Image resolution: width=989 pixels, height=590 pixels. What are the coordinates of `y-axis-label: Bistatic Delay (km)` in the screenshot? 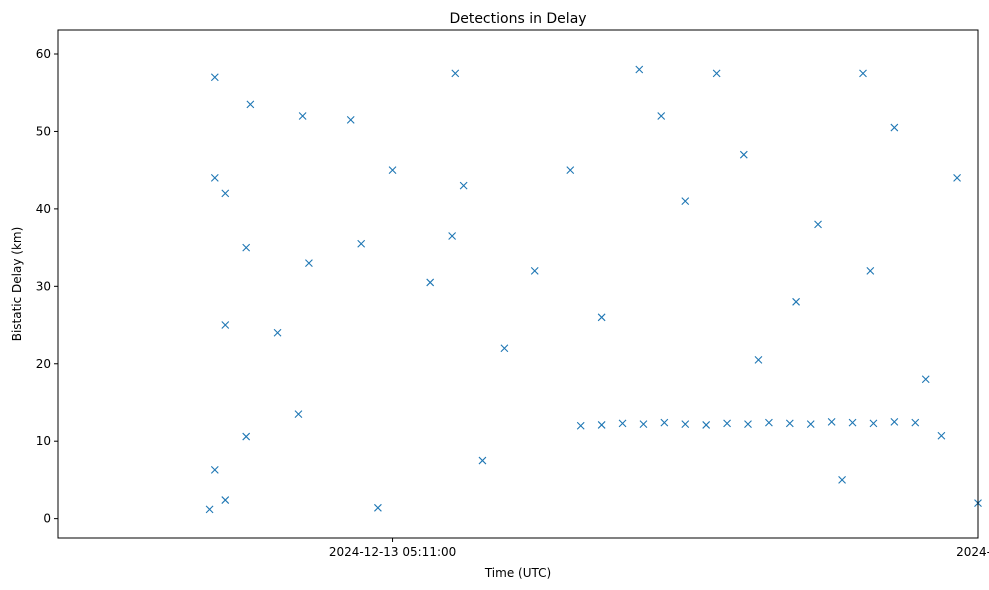 It's located at (17, 284).